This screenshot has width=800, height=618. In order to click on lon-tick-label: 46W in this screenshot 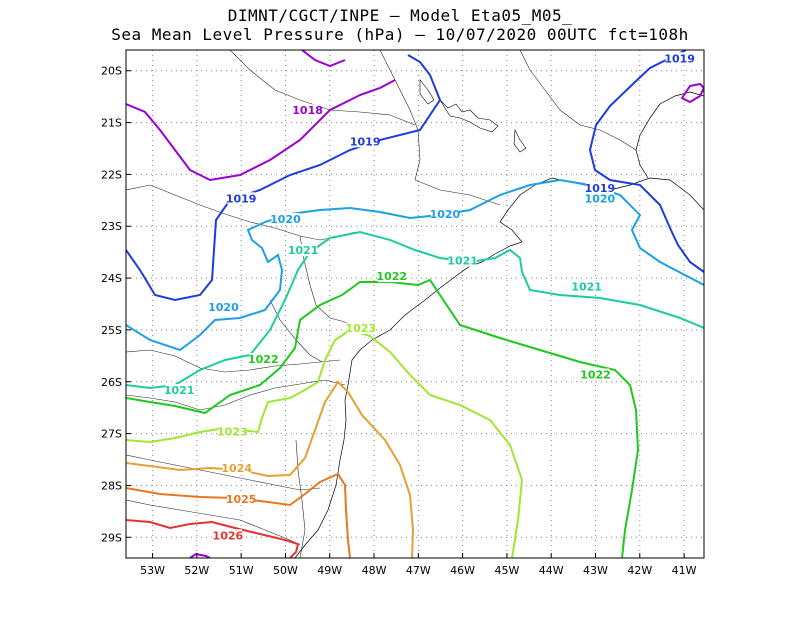, I will do `click(462, 570)`.